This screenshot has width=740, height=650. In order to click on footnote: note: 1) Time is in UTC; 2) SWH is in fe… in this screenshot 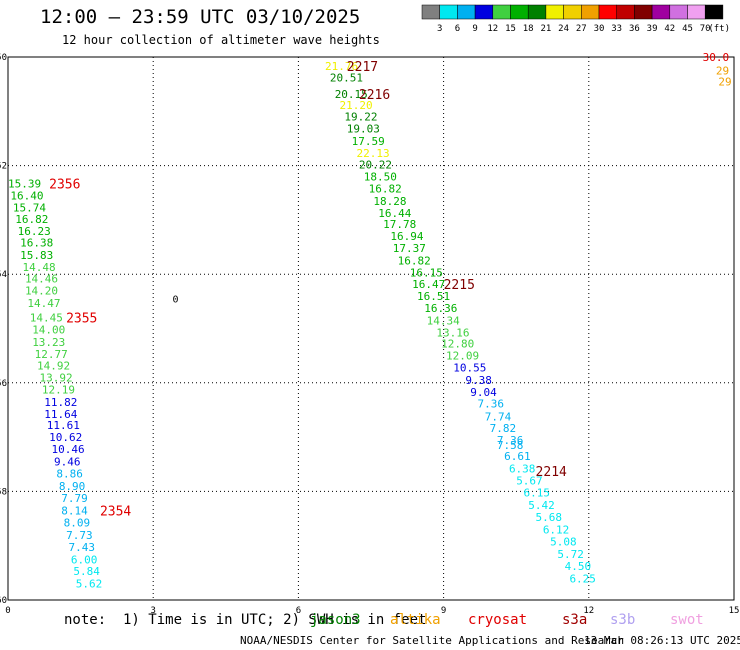, I will do `click(245, 620)`.